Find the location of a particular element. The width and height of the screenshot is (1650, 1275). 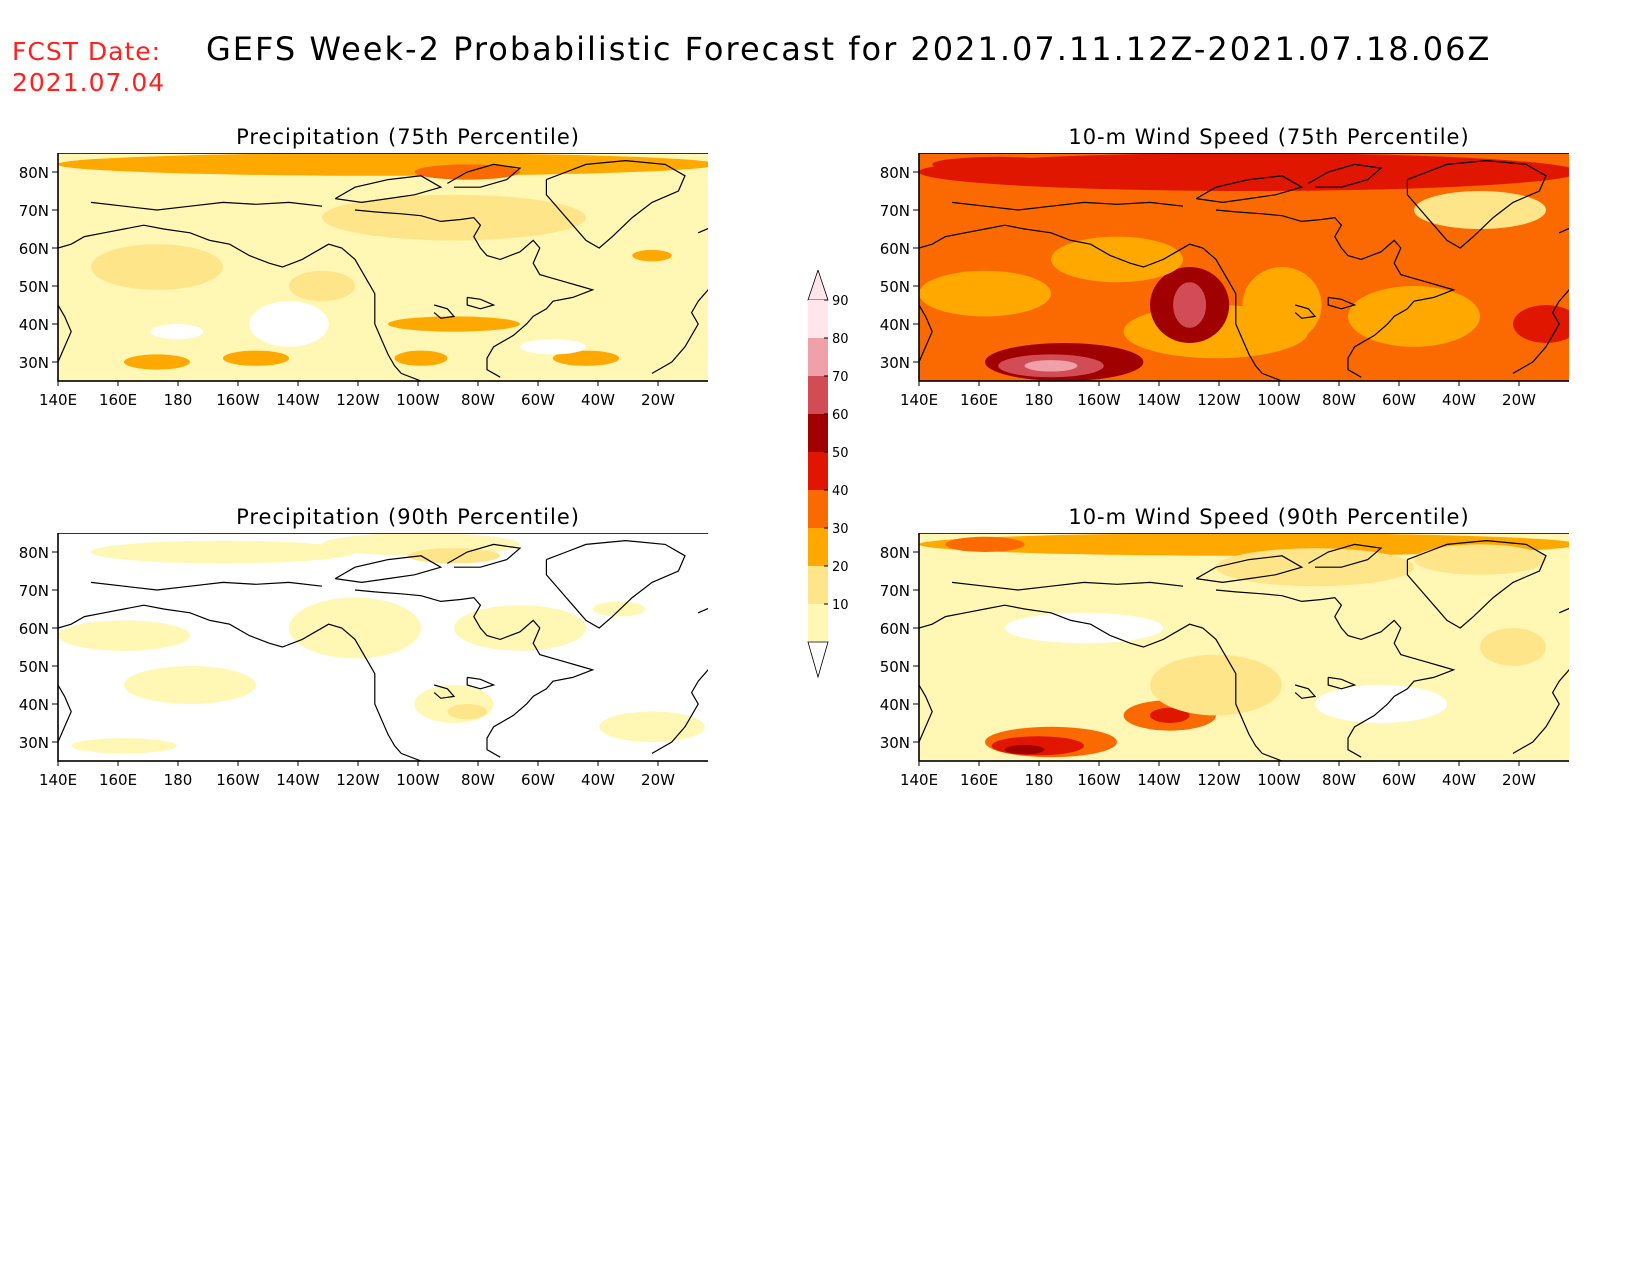

colorbar-label: 10 is located at coordinates (840, 605).